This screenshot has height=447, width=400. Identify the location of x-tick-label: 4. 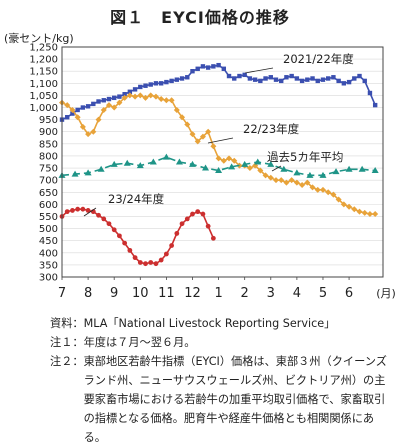
(297, 293).